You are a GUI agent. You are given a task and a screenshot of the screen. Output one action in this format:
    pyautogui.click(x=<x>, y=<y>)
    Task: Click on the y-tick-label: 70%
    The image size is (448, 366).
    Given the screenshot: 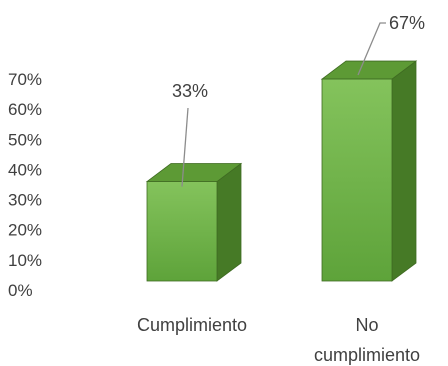 What is the action you would take?
    pyautogui.click(x=25, y=79)
    